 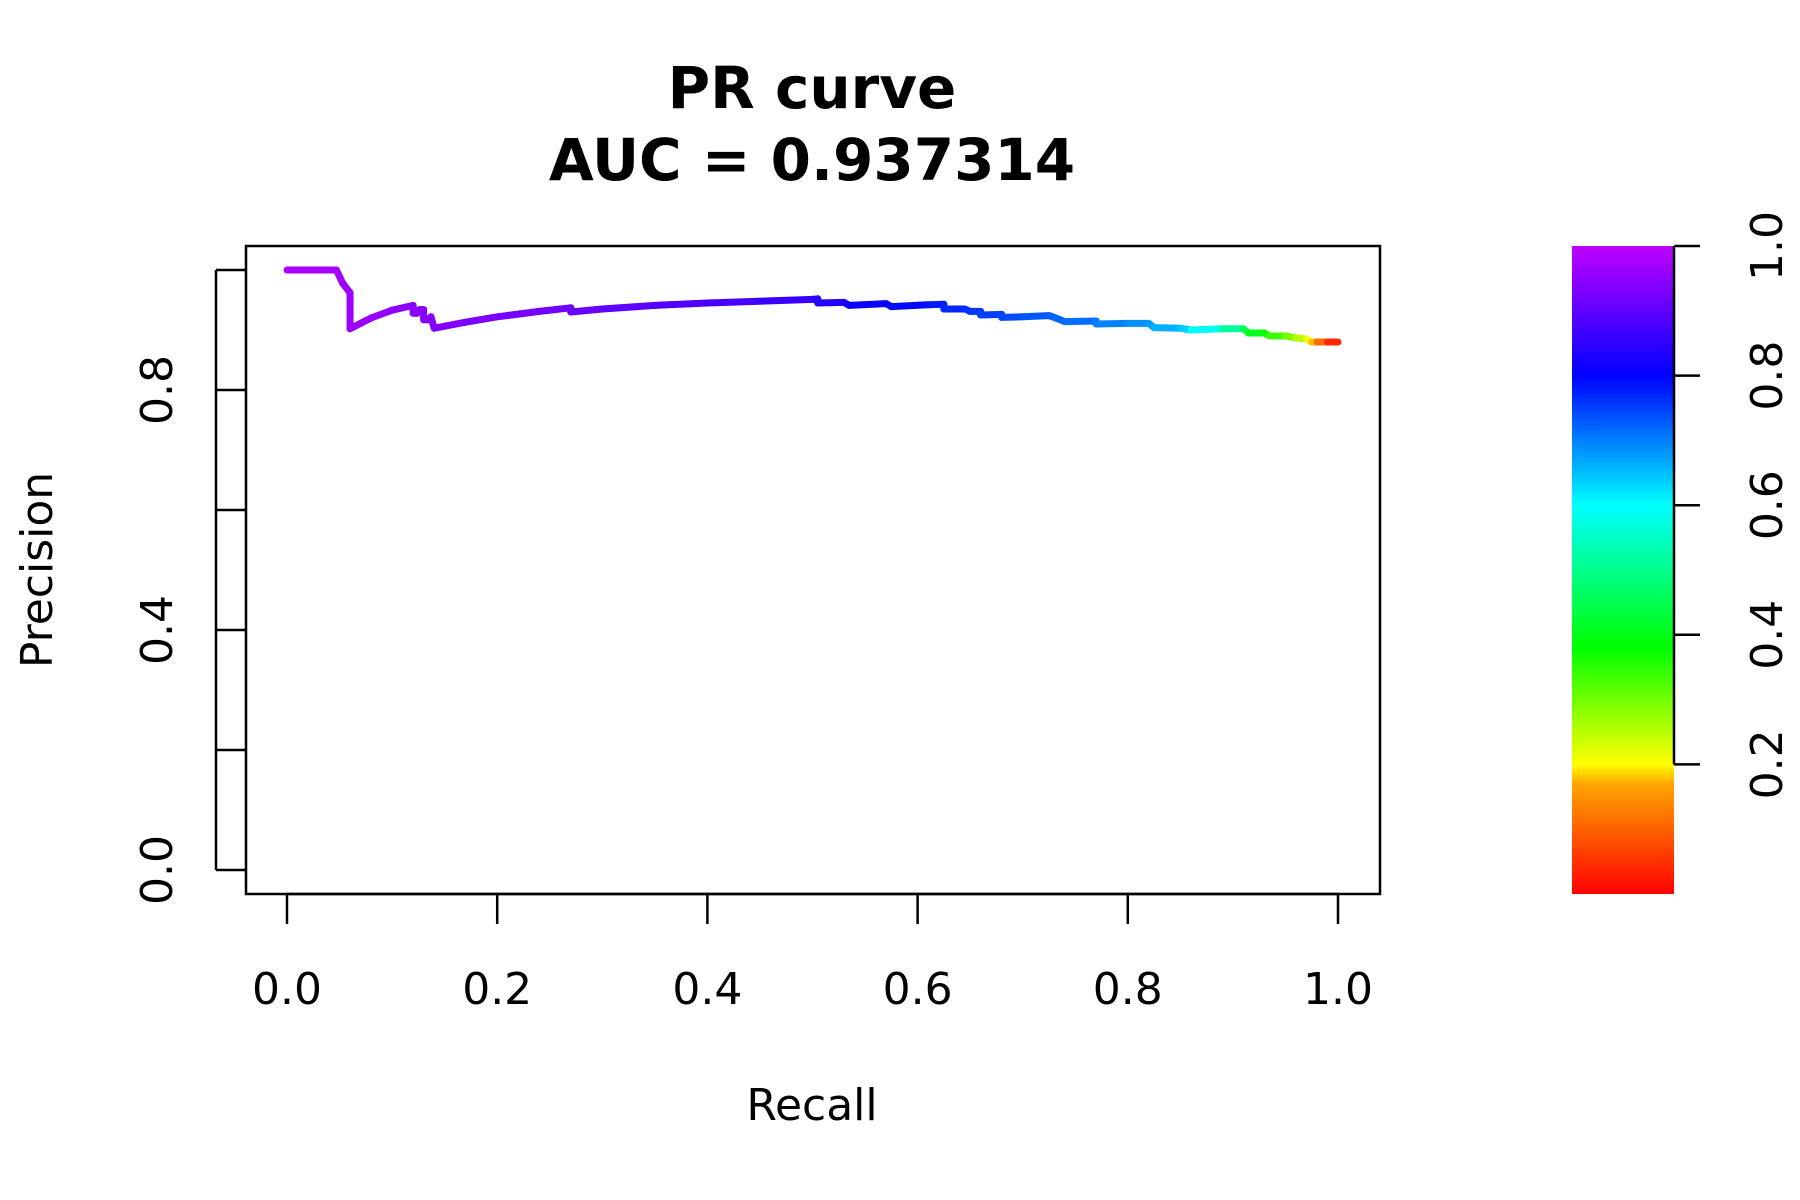 I want to click on colorbar, so click(x=1623, y=570).